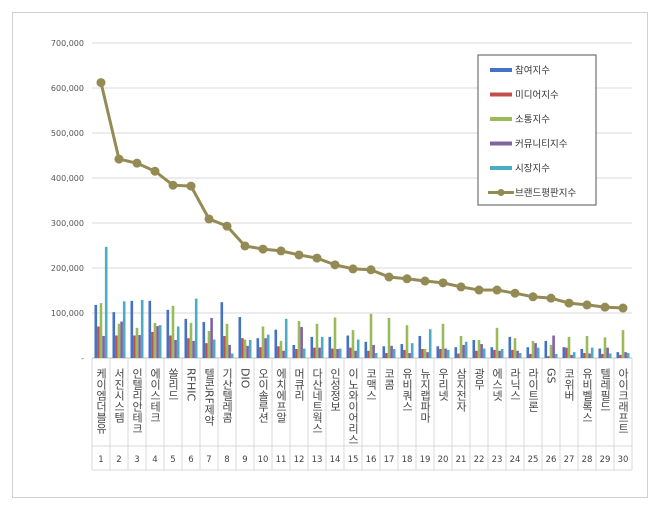 Image resolution: width=660 pixels, height=510 pixels. I want to click on rank-label: 11, so click(281, 460).